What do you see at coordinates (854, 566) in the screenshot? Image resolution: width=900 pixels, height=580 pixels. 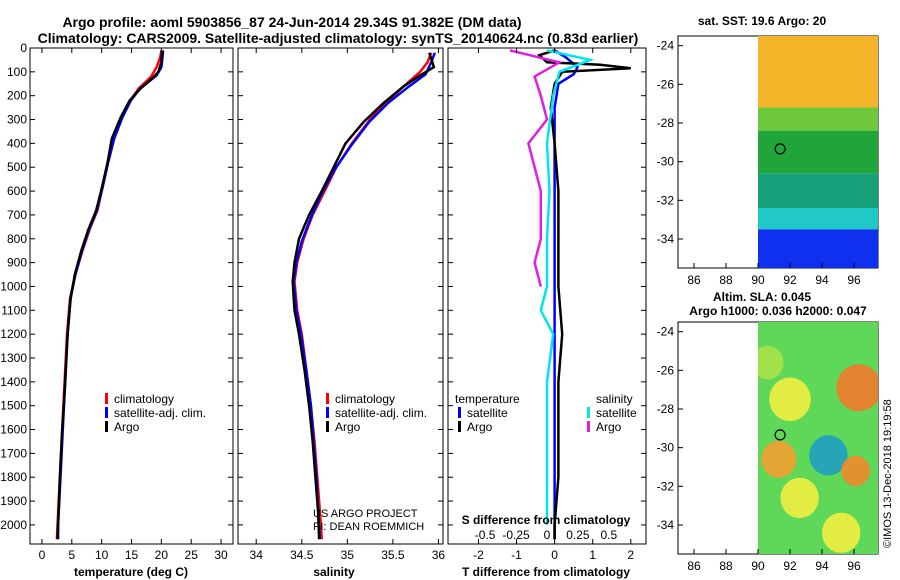 I see `map-x-tick-label: 96` at bounding box center [854, 566].